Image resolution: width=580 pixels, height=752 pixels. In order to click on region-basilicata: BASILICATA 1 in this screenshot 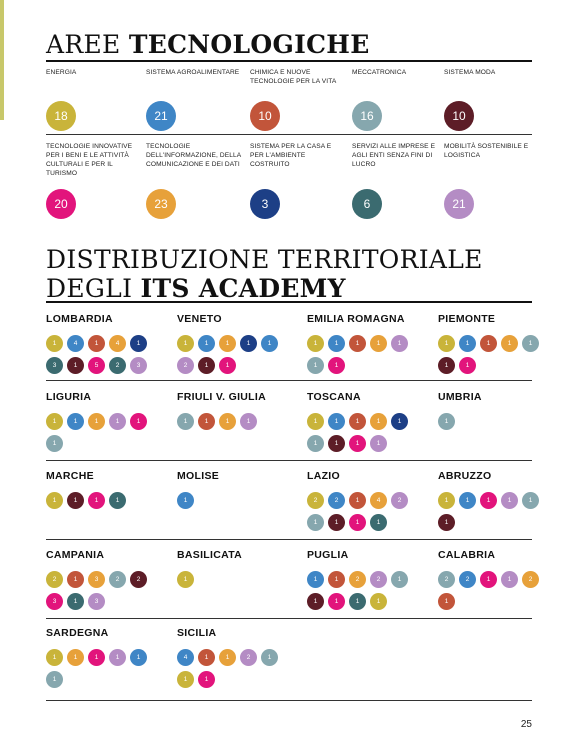, I will do `click(240, 568)`.